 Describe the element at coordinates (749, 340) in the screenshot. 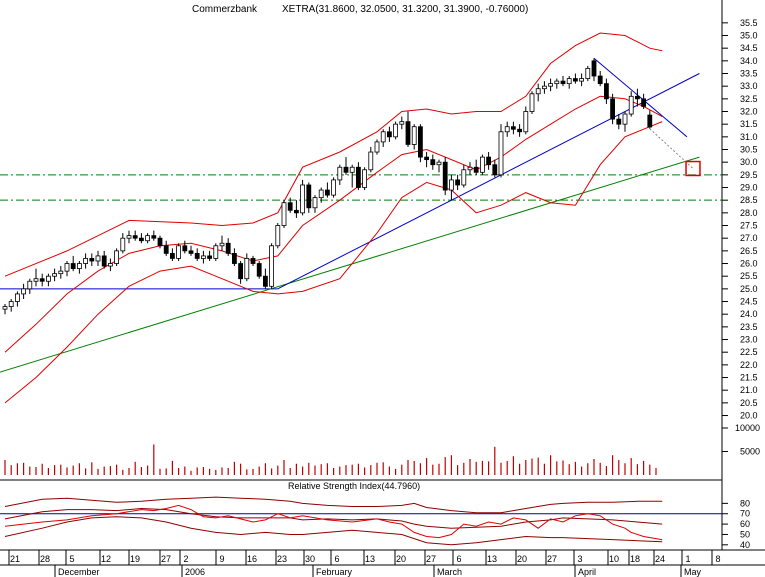

I see `price-axis-label: 23.0` at that location.